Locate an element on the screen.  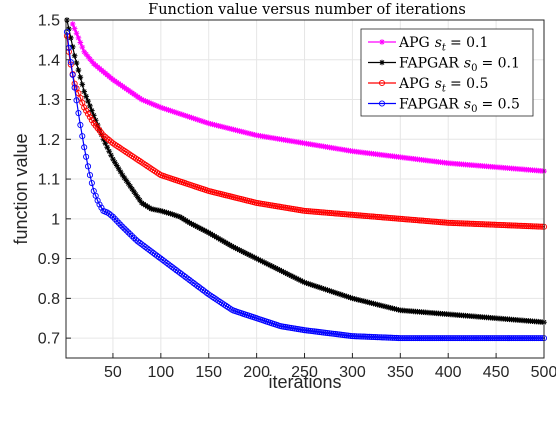
x-tick-label: 300 is located at coordinates (352, 372).